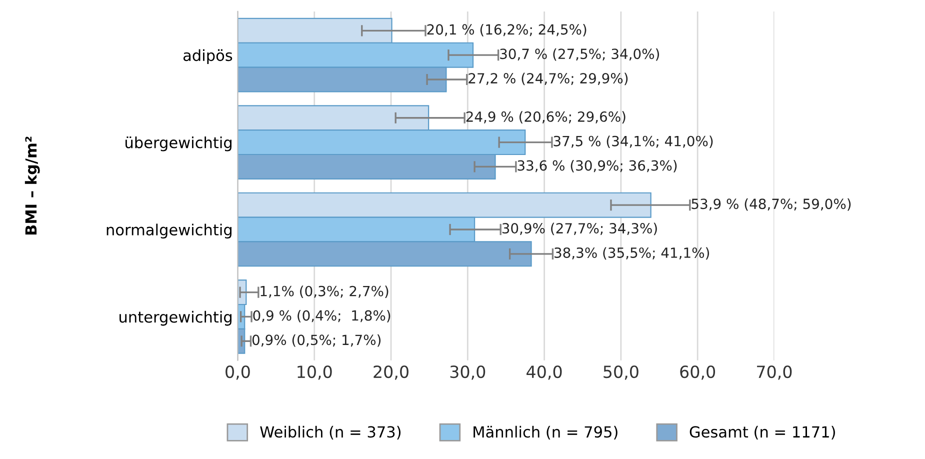 The height and width of the screenshot is (459, 925). What do you see at coordinates (316, 340) in the screenshot?
I see `data-label: 0,9% (0,5%; 1,7%)` at bounding box center [316, 340].